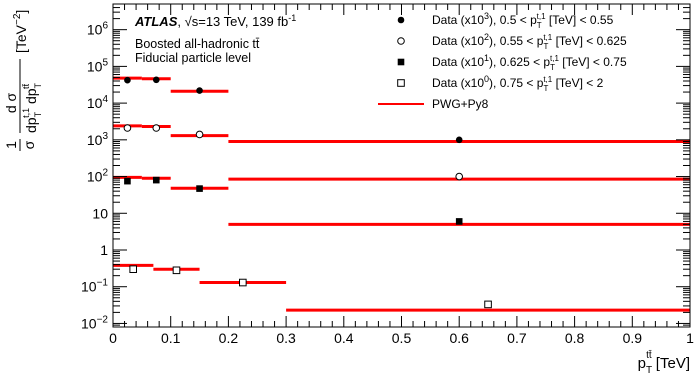 The image size is (698, 381). I want to click on x-tick-label: 0.9, so click(633, 338).